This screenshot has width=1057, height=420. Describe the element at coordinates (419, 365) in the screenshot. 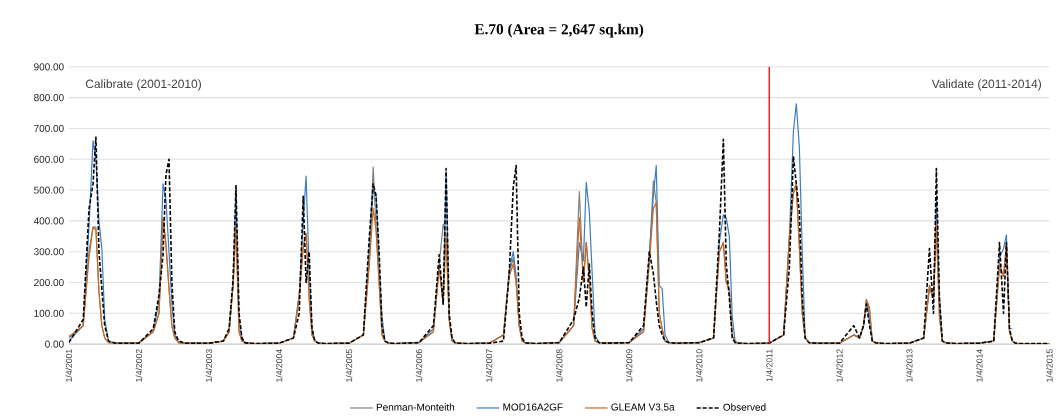

I see `x-tick-label: 1/4/2006` at that location.